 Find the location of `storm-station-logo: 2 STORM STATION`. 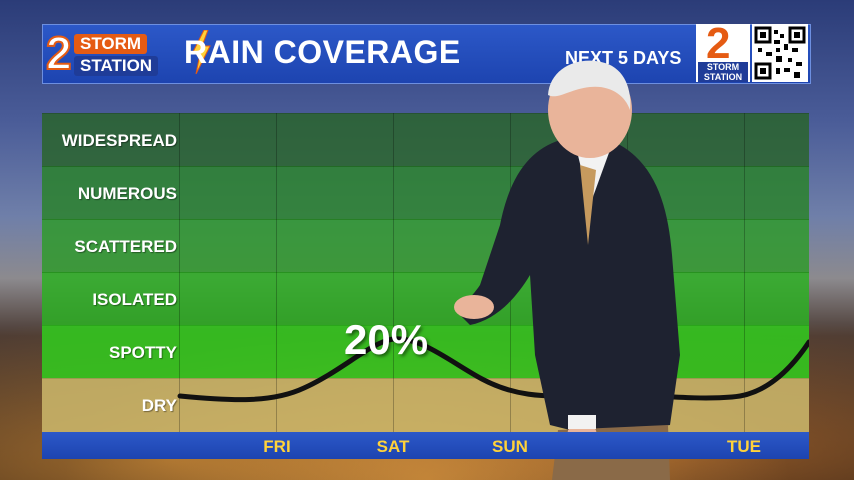

storm-station-logo: 2 STORM STATION is located at coordinates (127, 53).